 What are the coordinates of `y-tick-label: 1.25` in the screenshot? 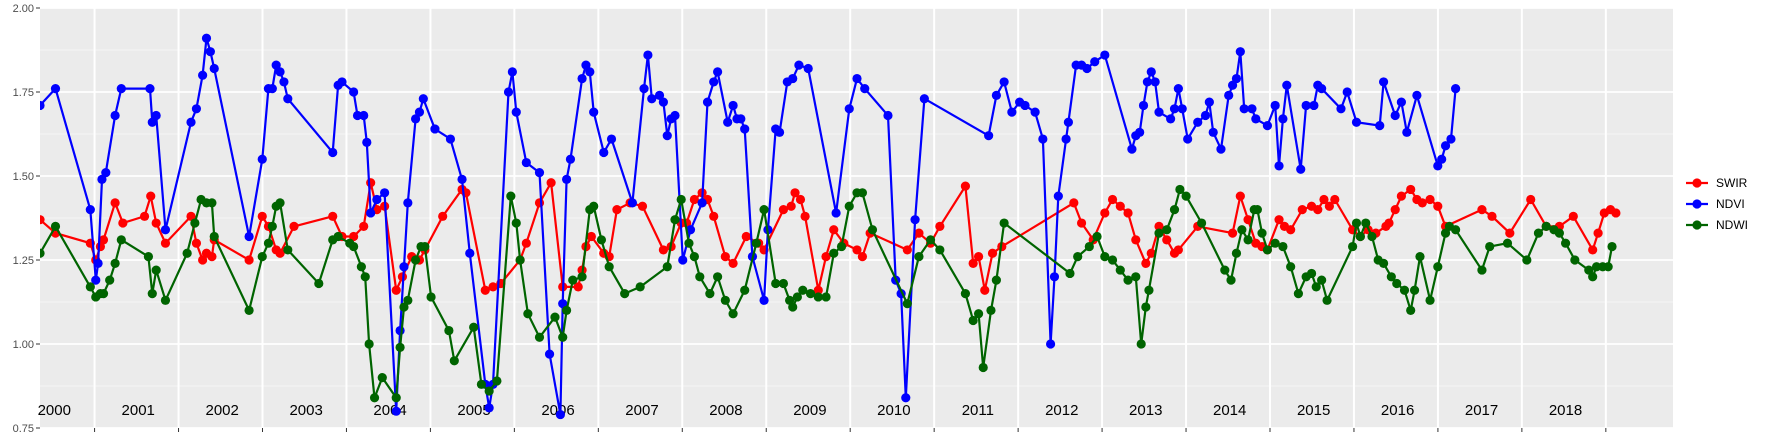 It's located at (23, 261).